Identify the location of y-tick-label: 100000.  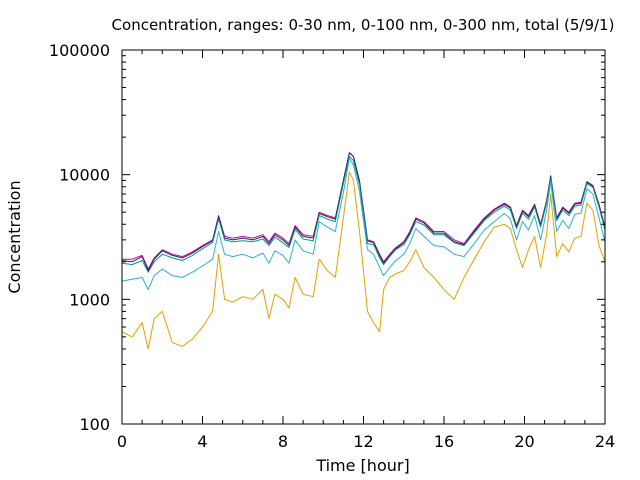
(79, 50).